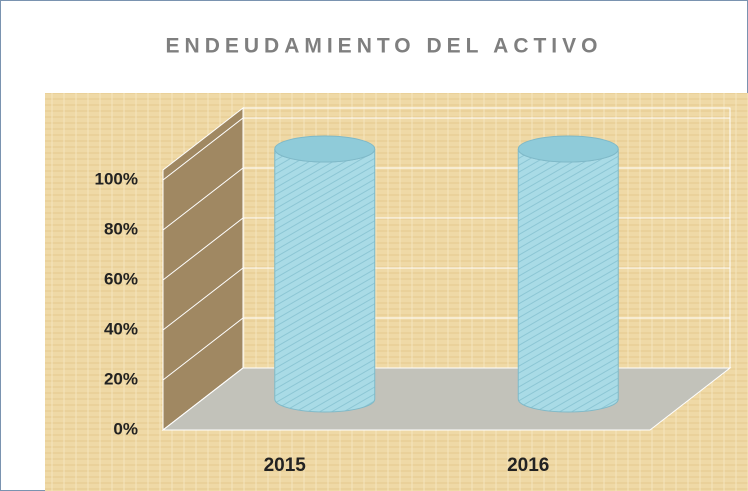  Describe the element at coordinates (446, 149) in the screenshot. I see `grid-line` at that location.